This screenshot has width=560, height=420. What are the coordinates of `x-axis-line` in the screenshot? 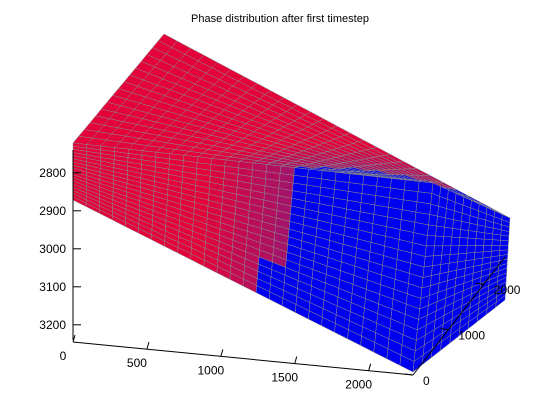 It's located at (243, 358).